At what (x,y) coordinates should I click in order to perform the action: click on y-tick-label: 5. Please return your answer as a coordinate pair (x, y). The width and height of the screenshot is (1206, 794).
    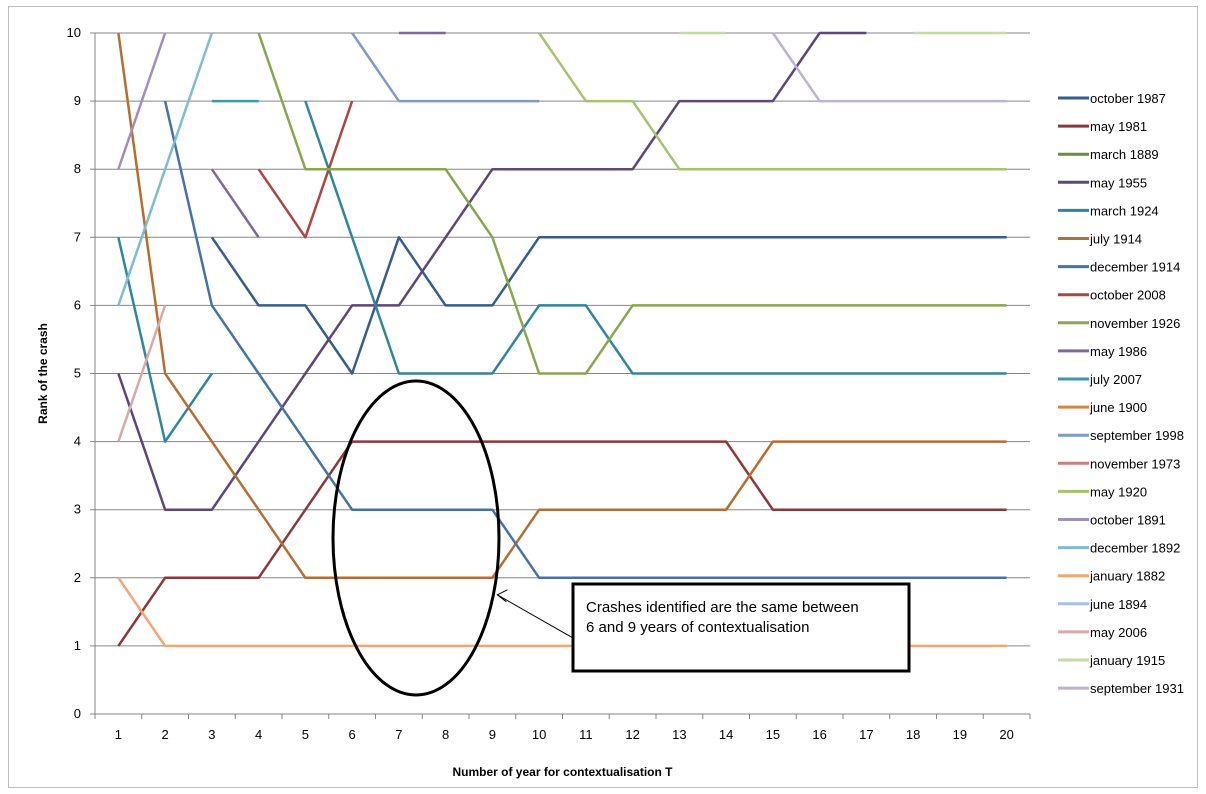
    Looking at the image, I should click on (77, 373).